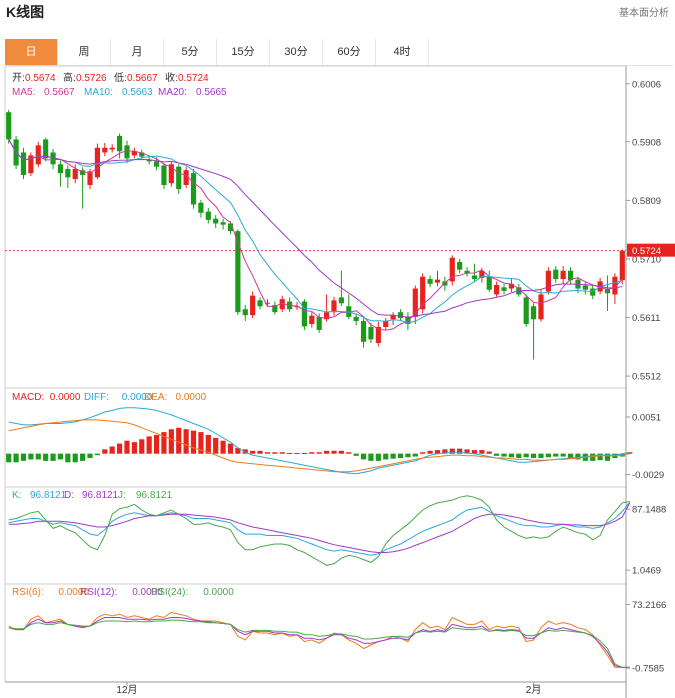 The image size is (675, 698). I want to click on macd-legend-label: DIFF:, so click(96, 397).